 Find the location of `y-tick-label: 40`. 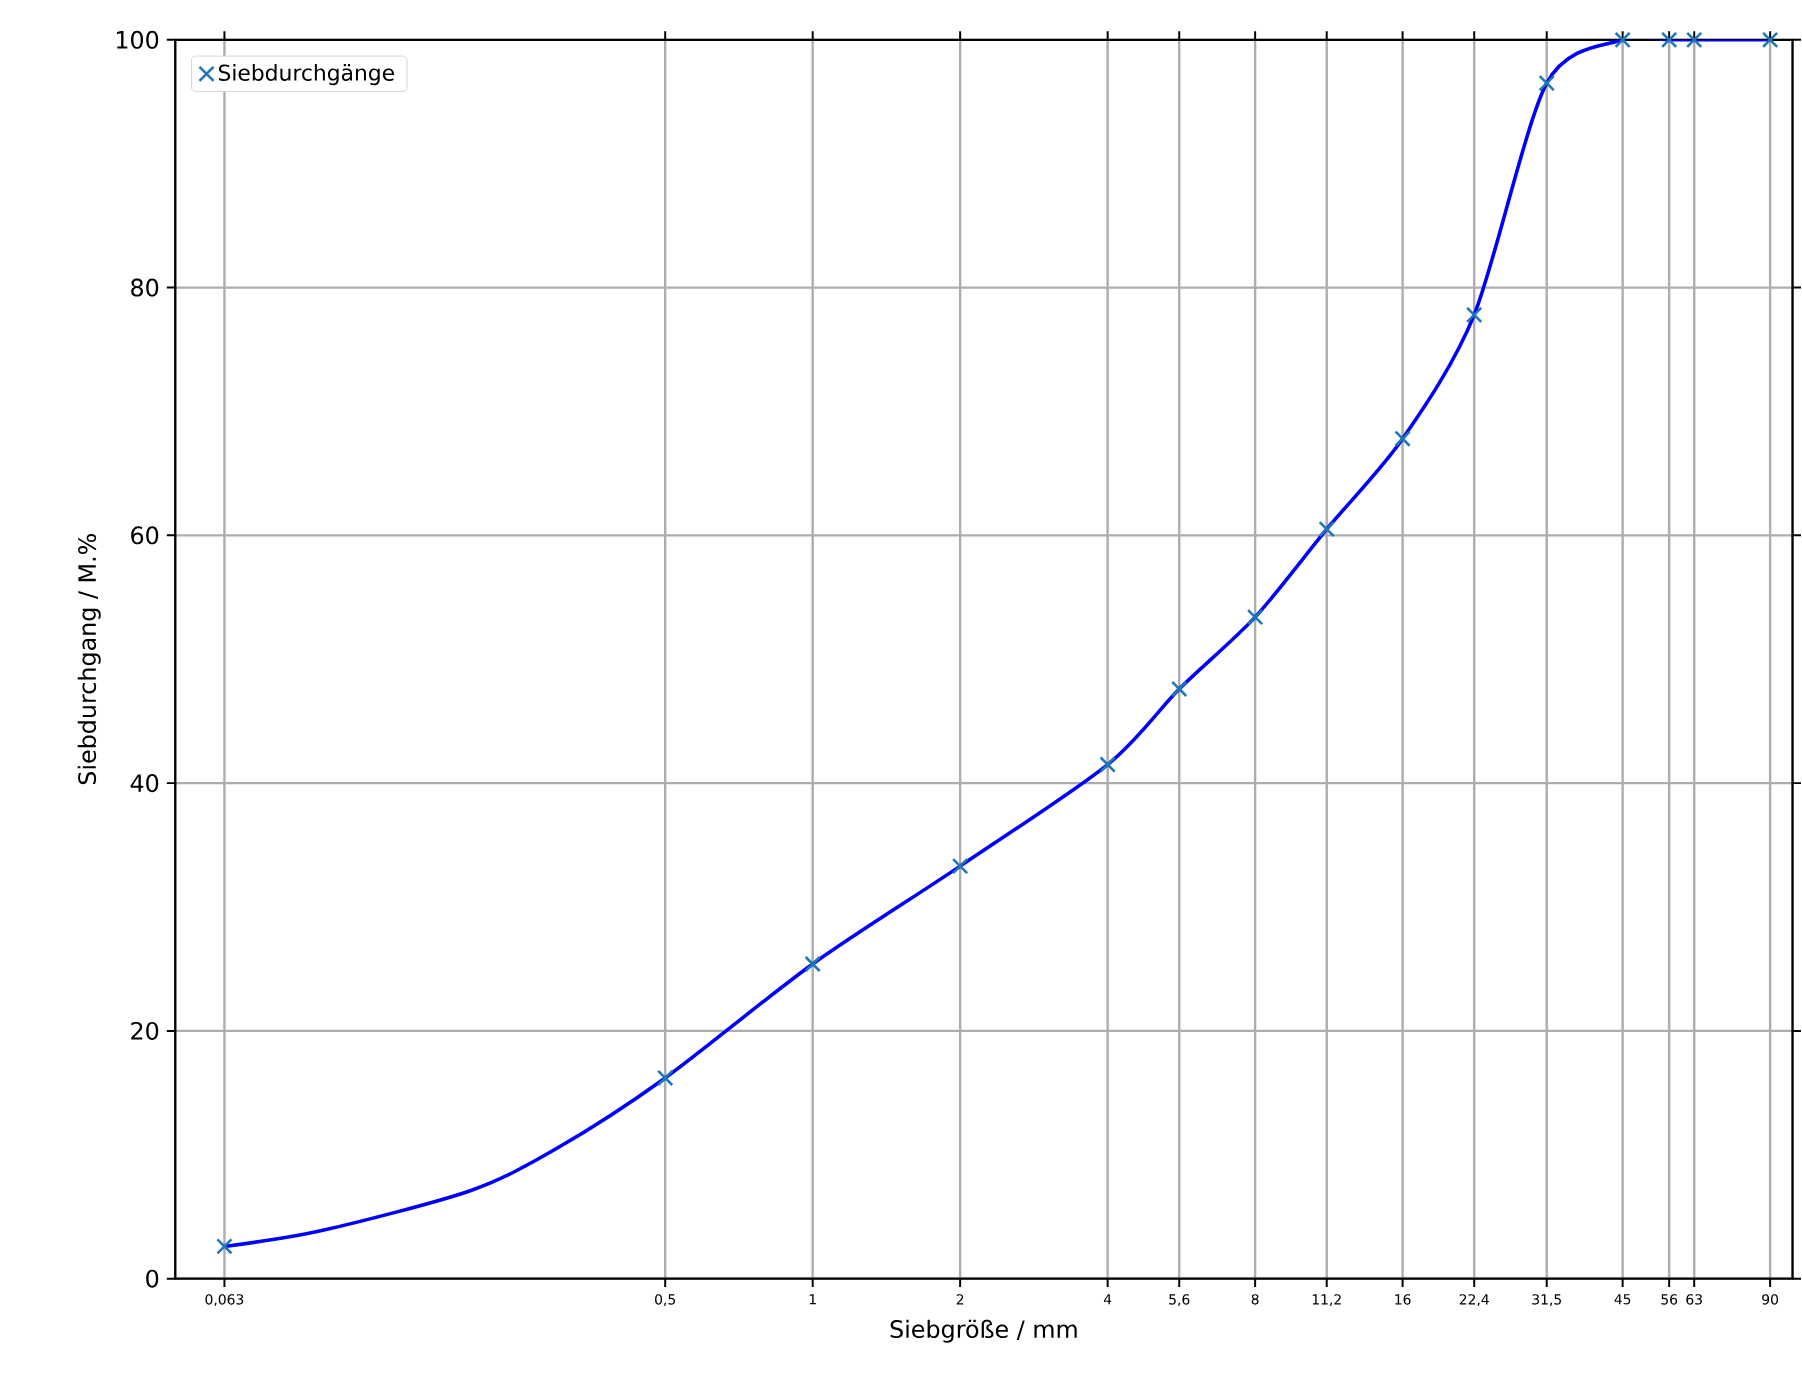

y-tick-label: 40 is located at coordinates (144, 783).